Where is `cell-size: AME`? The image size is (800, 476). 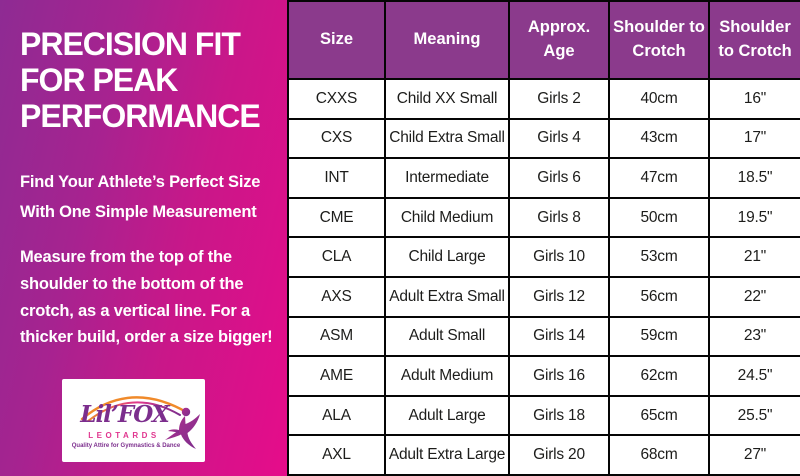 cell-size: AME is located at coordinates (336, 376).